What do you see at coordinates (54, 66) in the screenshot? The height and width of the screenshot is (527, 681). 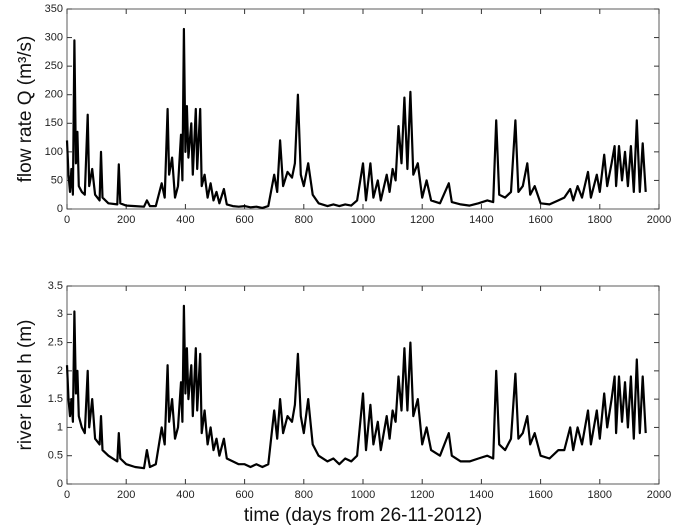 I see `y-tick-label: 250` at bounding box center [54, 66].